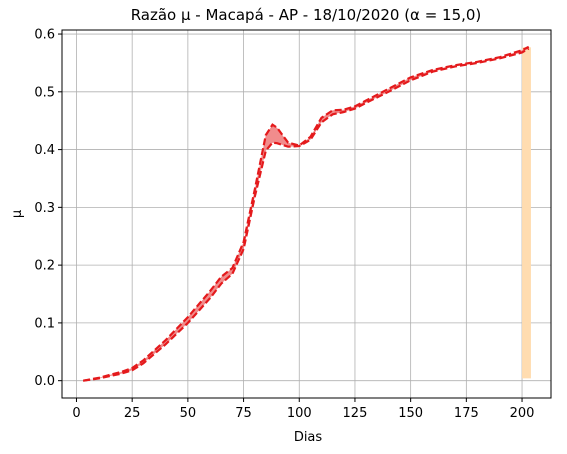  What do you see at coordinates (299, 413) in the screenshot?
I see `x-tick-label: 100` at bounding box center [299, 413].